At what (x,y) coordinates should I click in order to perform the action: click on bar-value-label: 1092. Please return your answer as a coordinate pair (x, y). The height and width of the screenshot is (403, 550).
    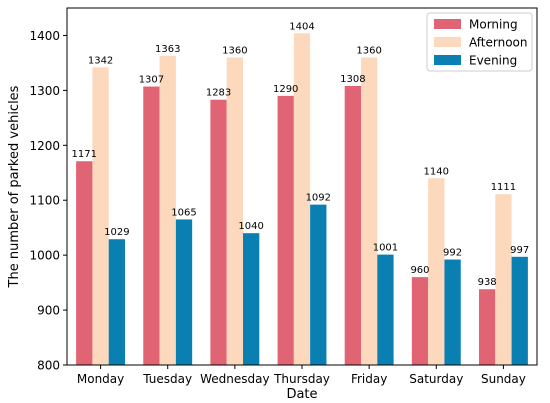
    Looking at the image, I should click on (318, 198).